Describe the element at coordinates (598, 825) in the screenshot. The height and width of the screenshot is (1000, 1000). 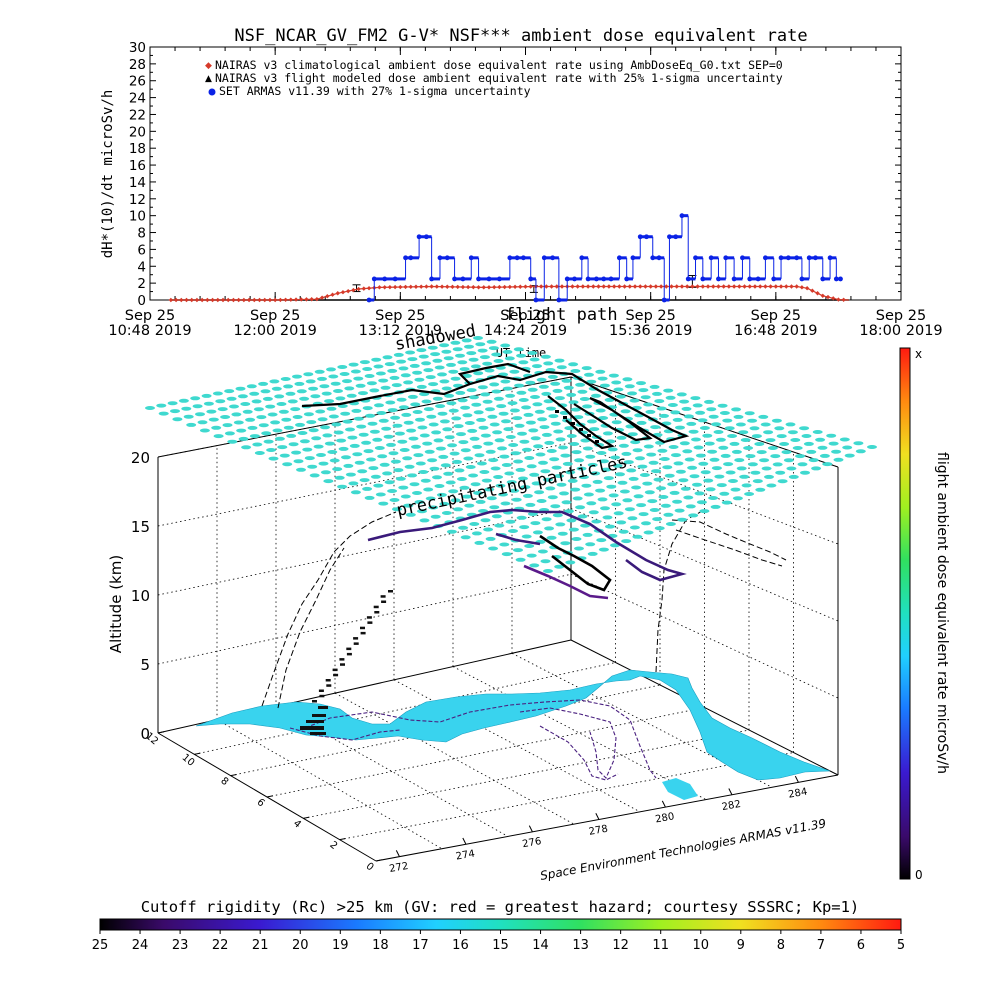
I see `3d-x-axis: 272 274 276 278 280 282 284` at that location.